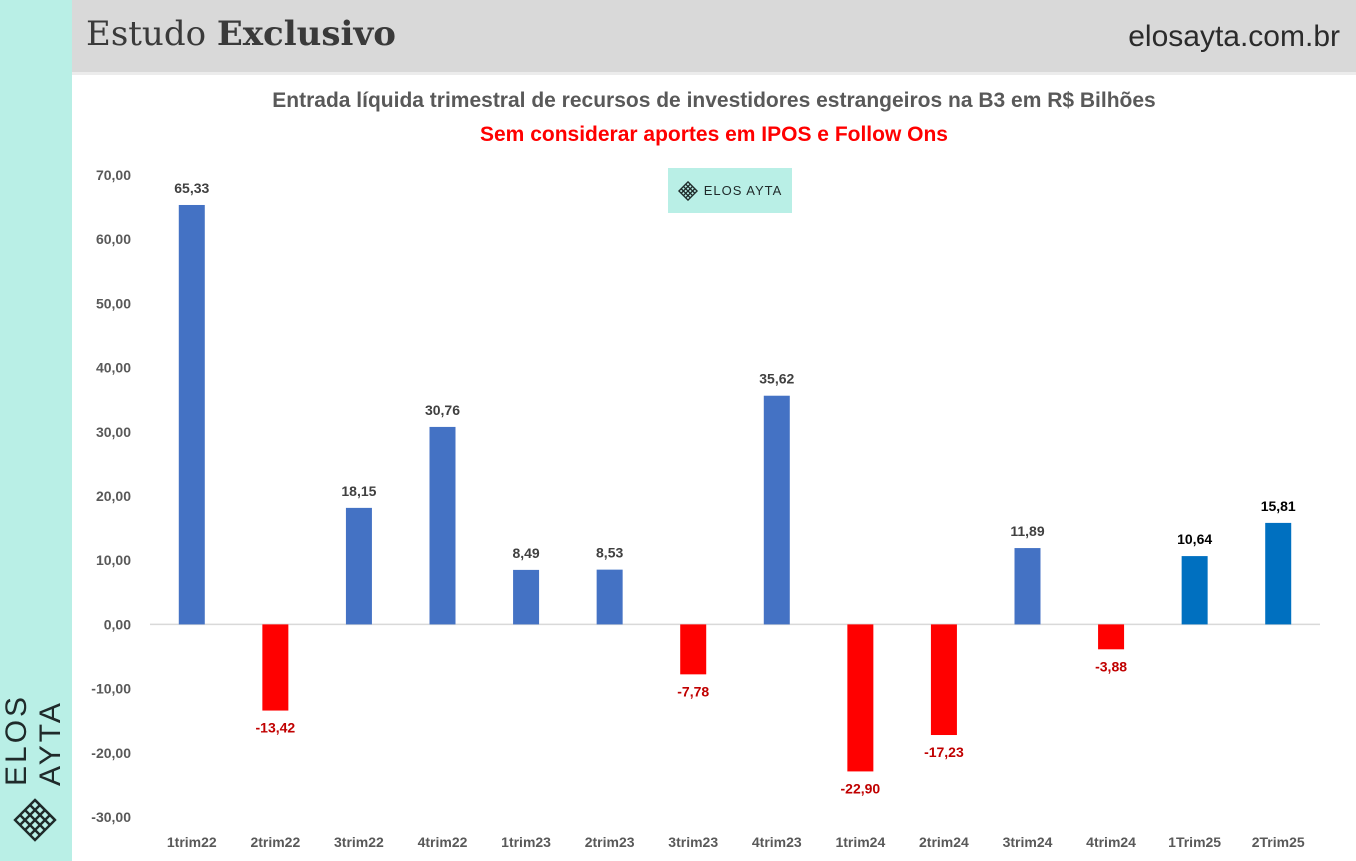 The height and width of the screenshot is (861, 1356). Describe the element at coordinates (1027, 531) in the screenshot. I see `data-label-3trim24: 11,89` at that location.